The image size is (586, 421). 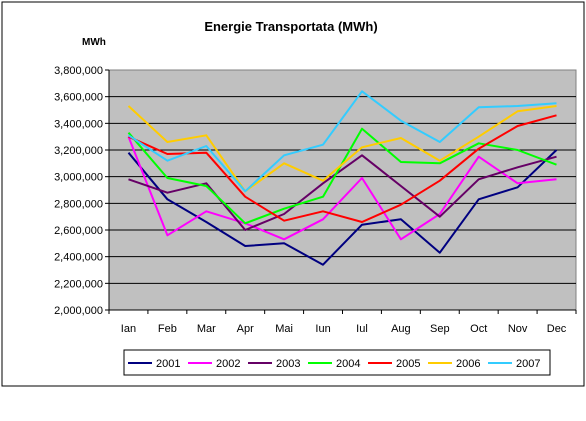 What do you see at coordinates (78, 124) in the screenshot?
I see `y-tick-label: 3,400,000` at bounding box center [78, 124].